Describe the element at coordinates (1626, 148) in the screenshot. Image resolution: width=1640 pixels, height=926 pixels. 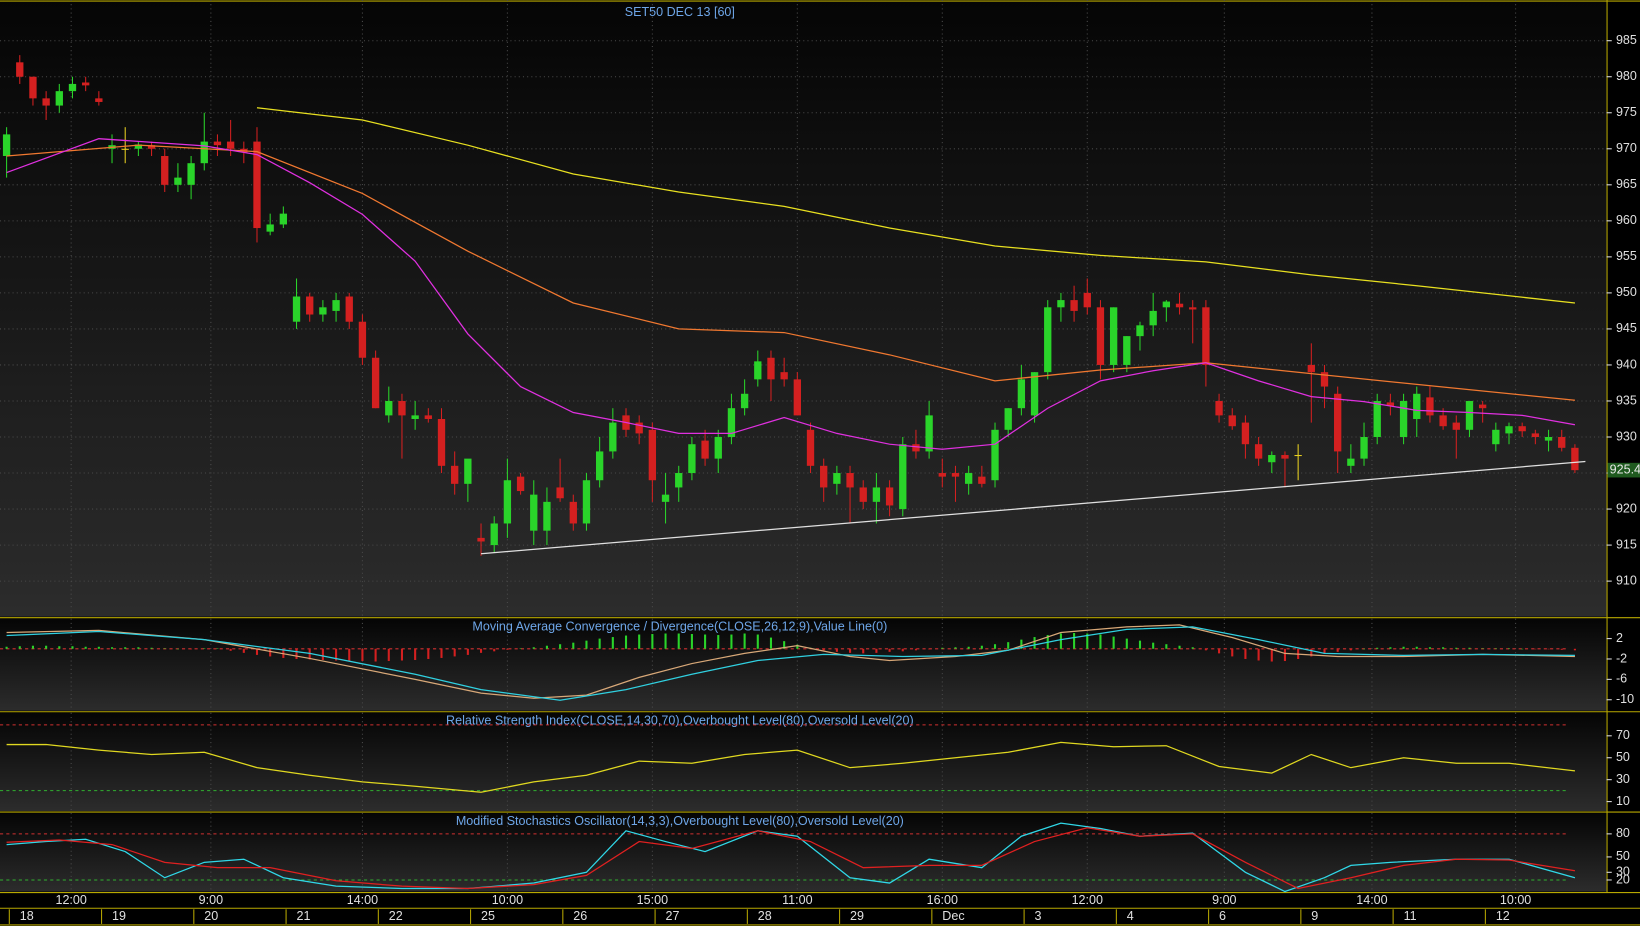
I see `y-tick-label: 970` at that location.